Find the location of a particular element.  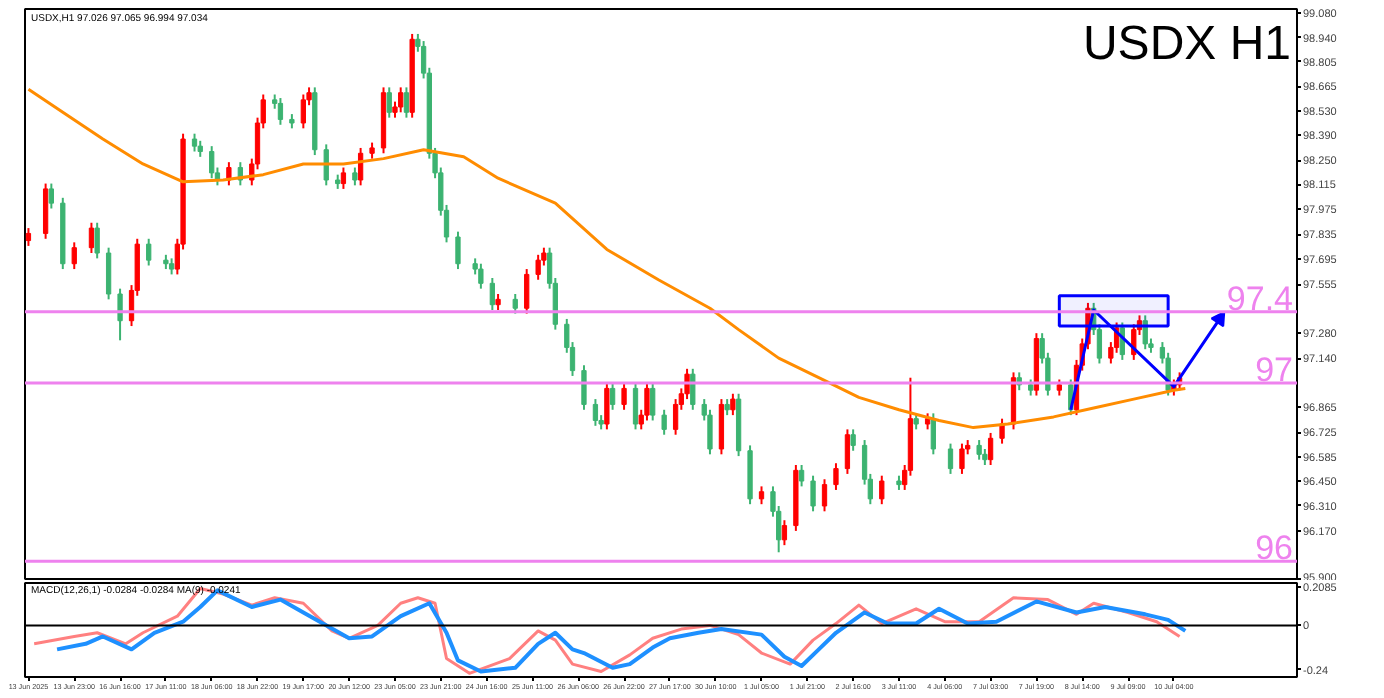

ref-line-label: 96 is located at coordinates (1274, 548).